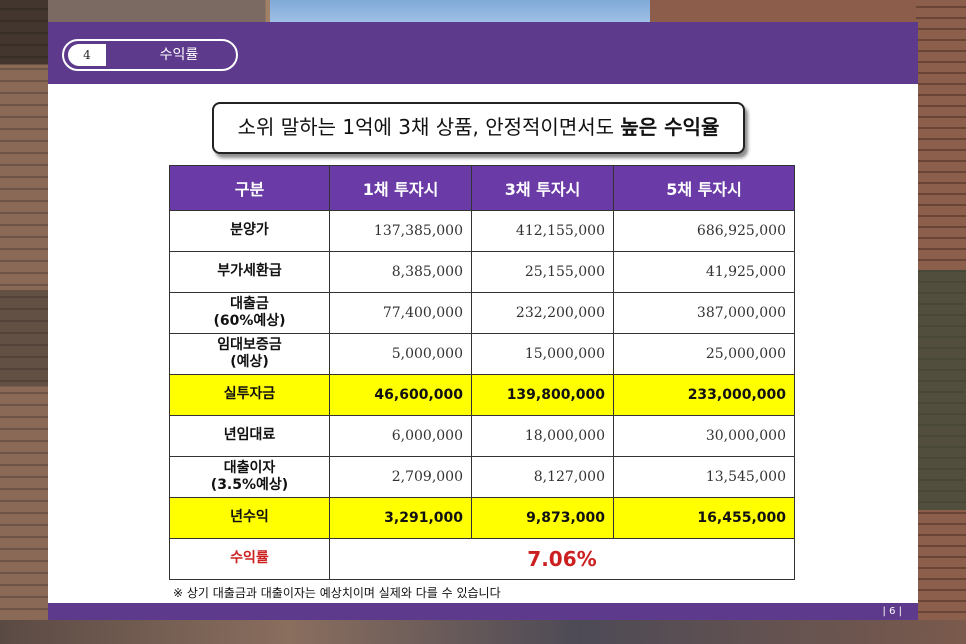 Image resolution: width=966 pixels, height=644 pixels. What do you see at coordinates (24, 322) in the screenshot?
I see `background-left-shadow` at bounding box center [24, 322].